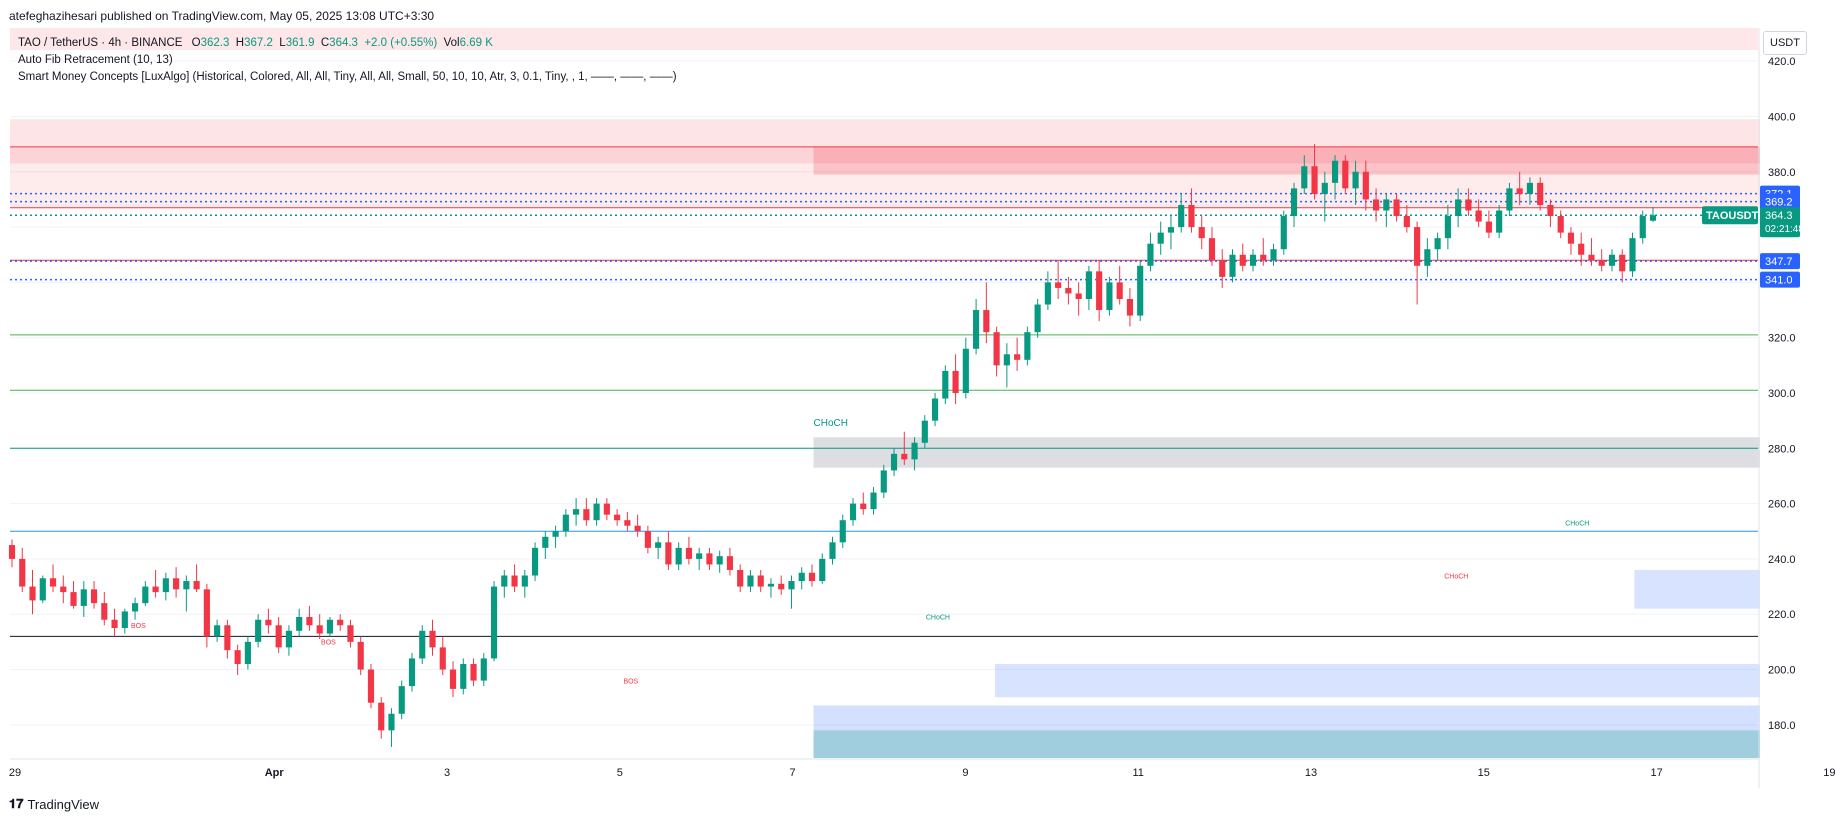  I want to click on high-value: 367.2, so click(258, 43).